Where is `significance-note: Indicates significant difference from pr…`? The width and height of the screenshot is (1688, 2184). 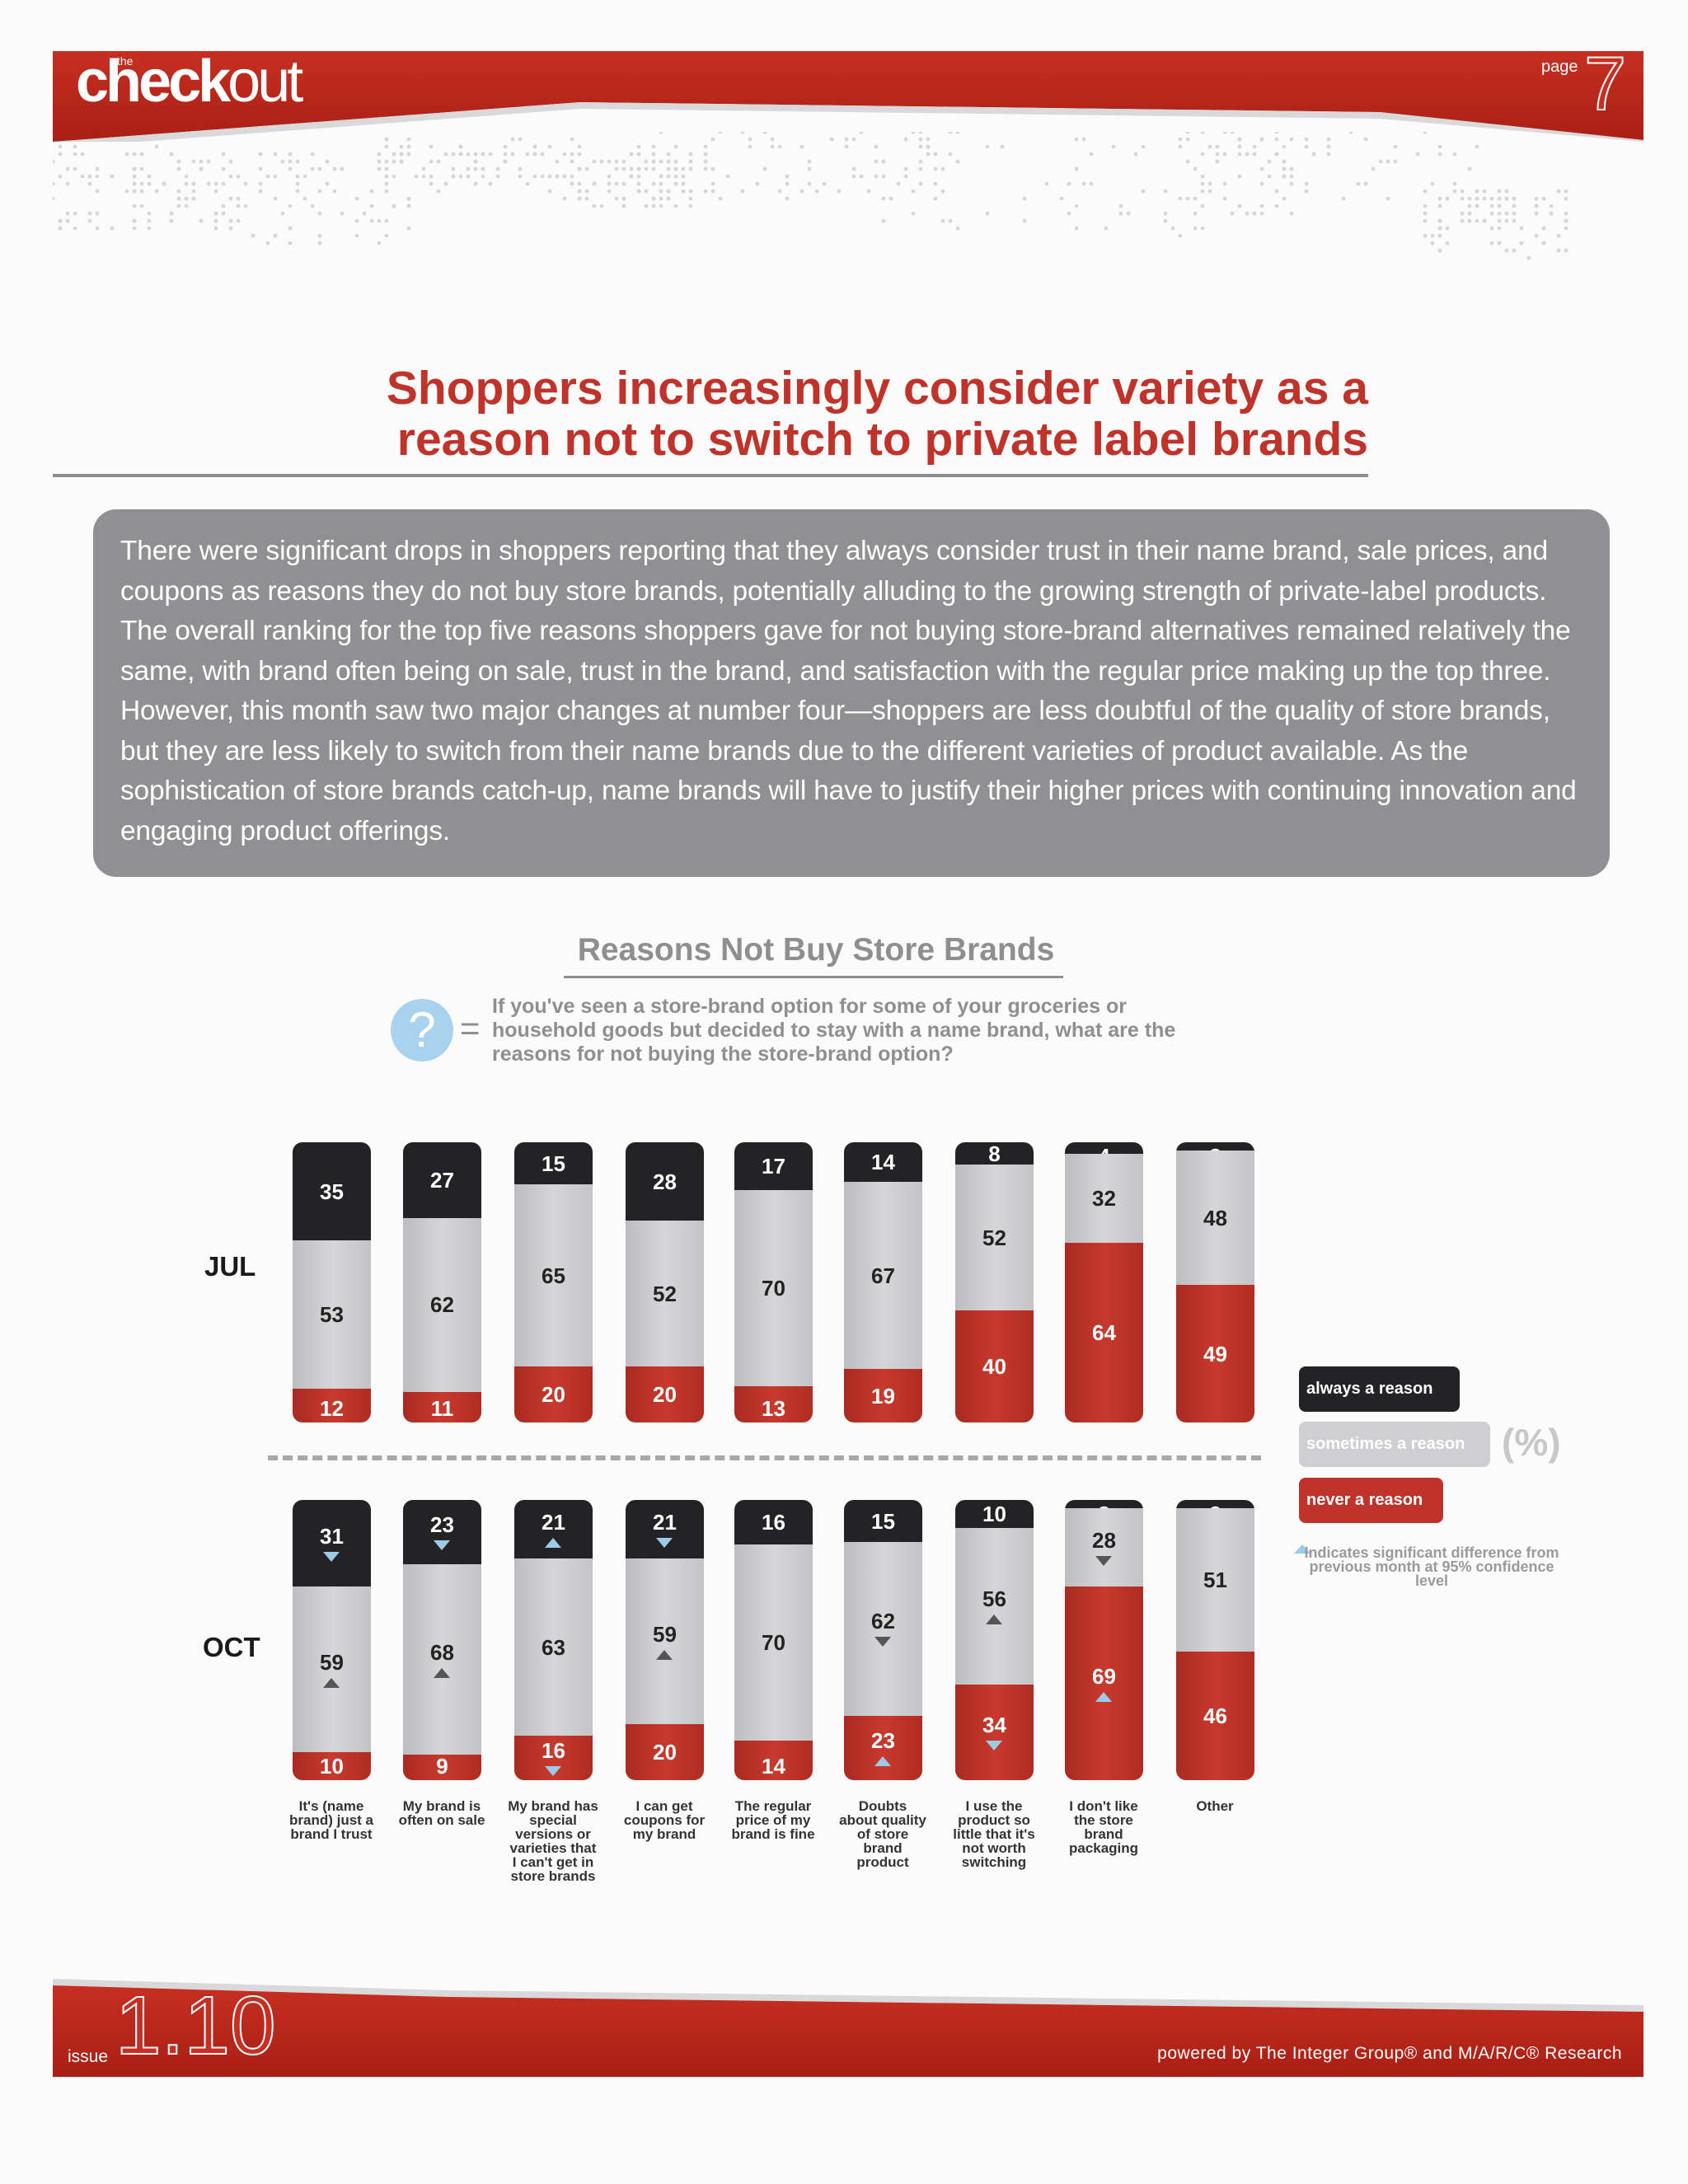
significance-note: Indicates significant difference from pr… is located at coordinates (1432, 1566).